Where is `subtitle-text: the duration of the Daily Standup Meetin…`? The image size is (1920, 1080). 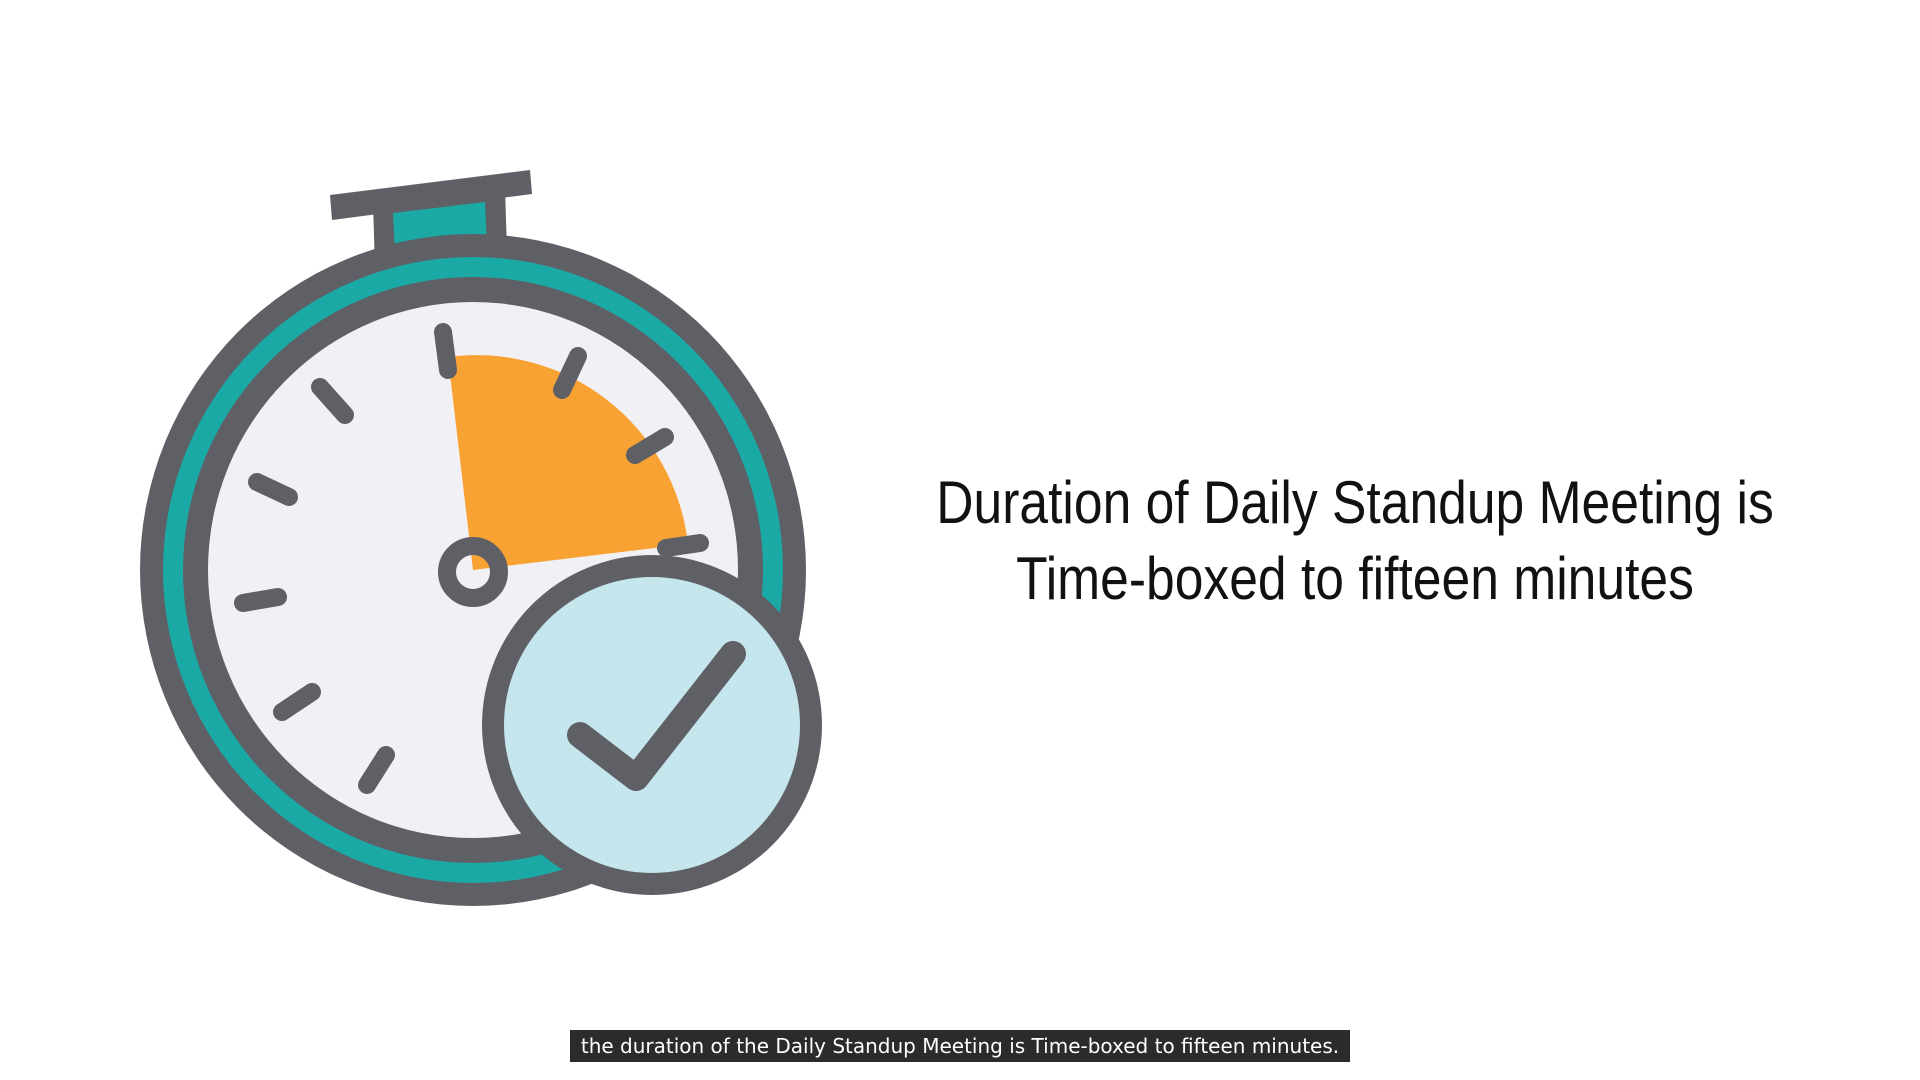
subtitle-text: the duration of the Daily Standup Meetin… is located at coordinates (960, 1046).